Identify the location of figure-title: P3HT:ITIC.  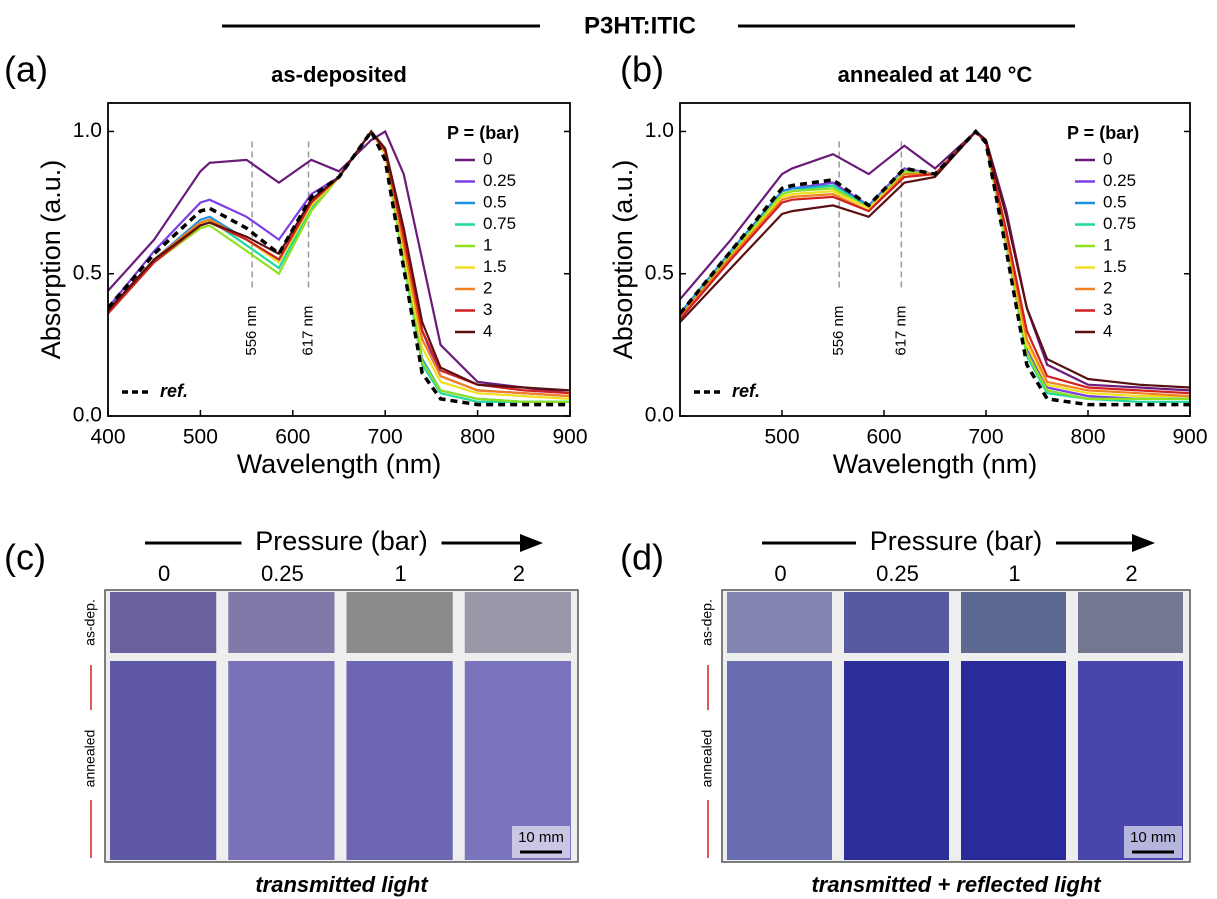
(640, 25).